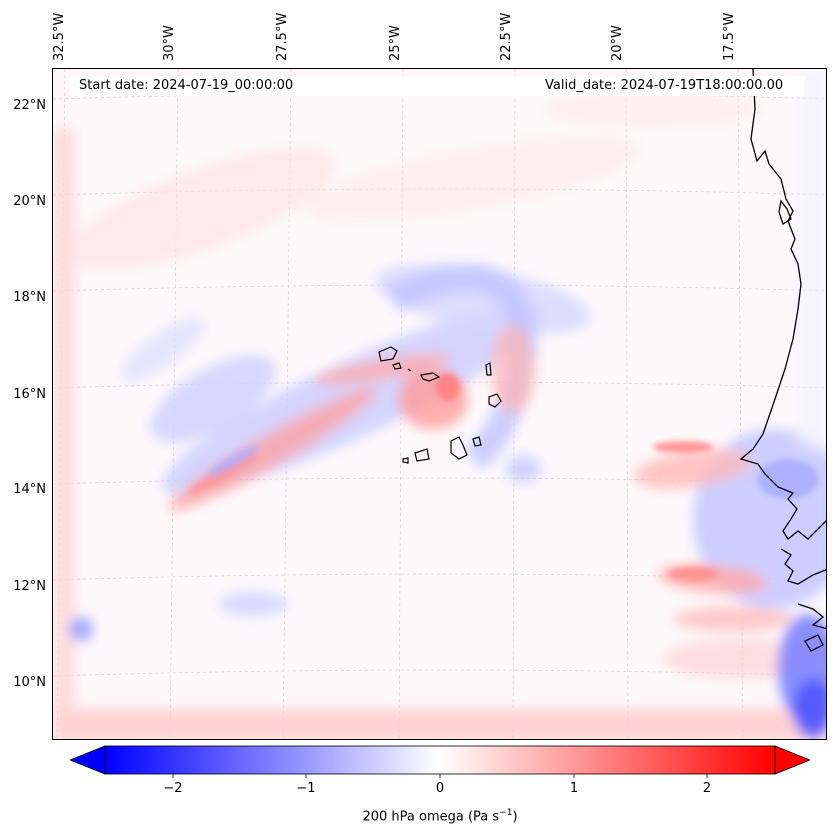  What do you see at coordinates (29, 489) in the screenshot?
I see `lat-label-14n: 14°N` at bounding box center [29, 489].